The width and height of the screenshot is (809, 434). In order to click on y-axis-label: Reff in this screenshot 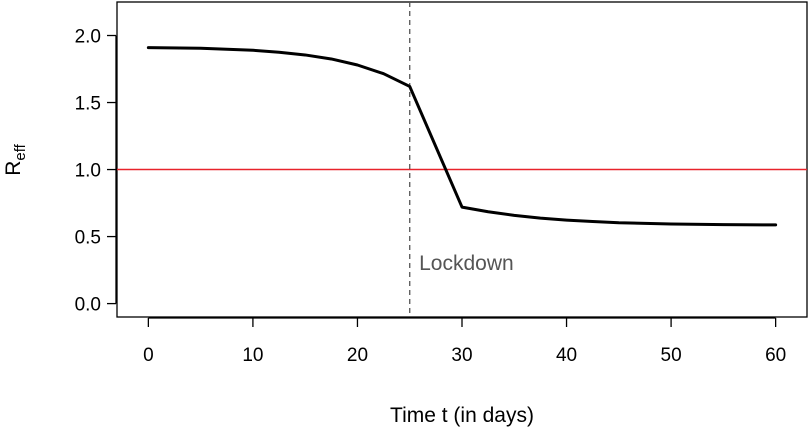, I will do `click(15, 159)`.